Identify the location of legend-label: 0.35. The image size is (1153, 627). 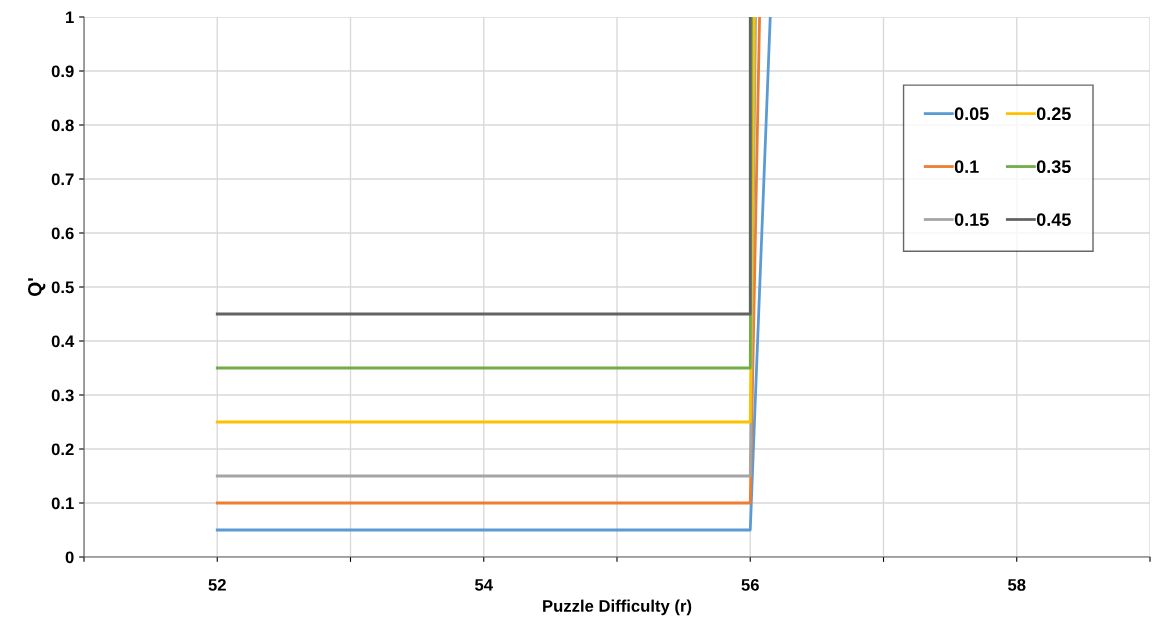
(1053, 167).